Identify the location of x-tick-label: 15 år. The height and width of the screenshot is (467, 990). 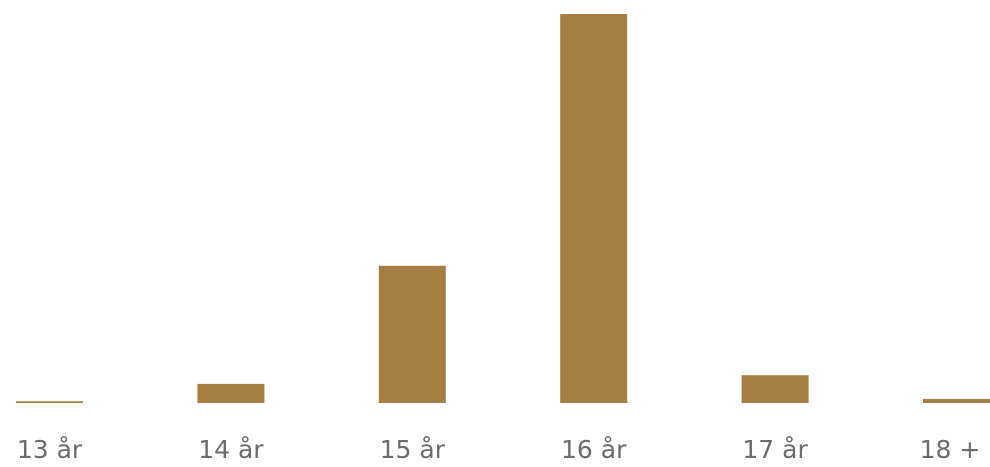
(413, 449).